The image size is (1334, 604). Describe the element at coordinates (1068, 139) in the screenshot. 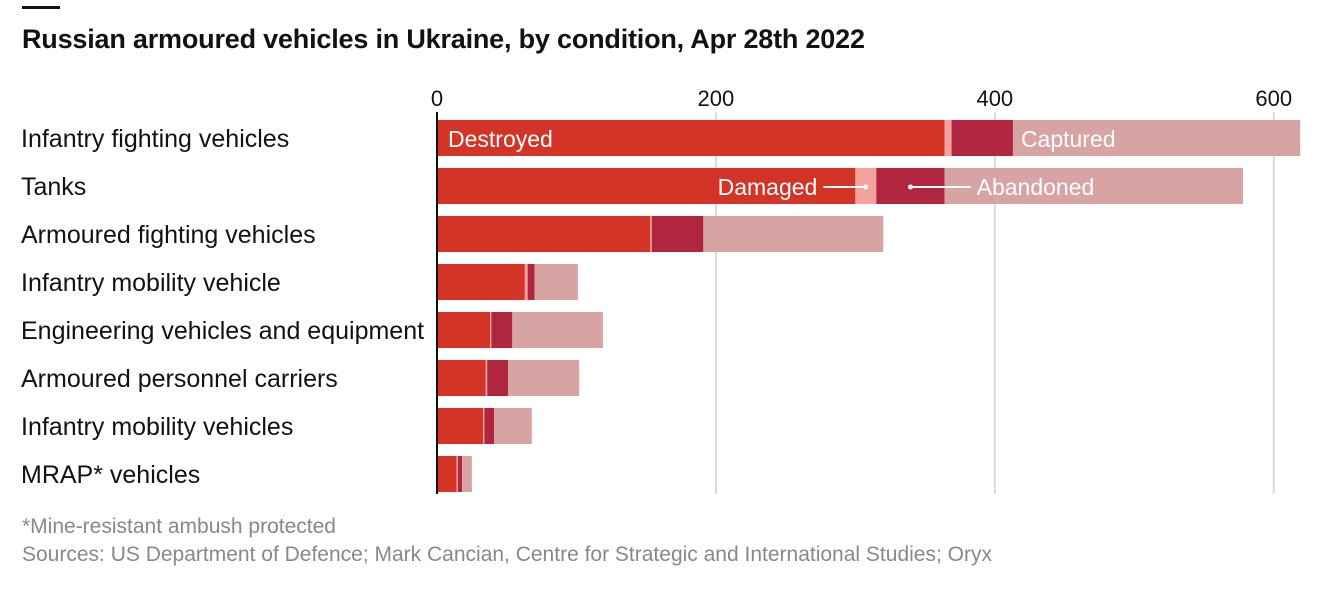

I see `legend-label-captured: Captured` at that location.